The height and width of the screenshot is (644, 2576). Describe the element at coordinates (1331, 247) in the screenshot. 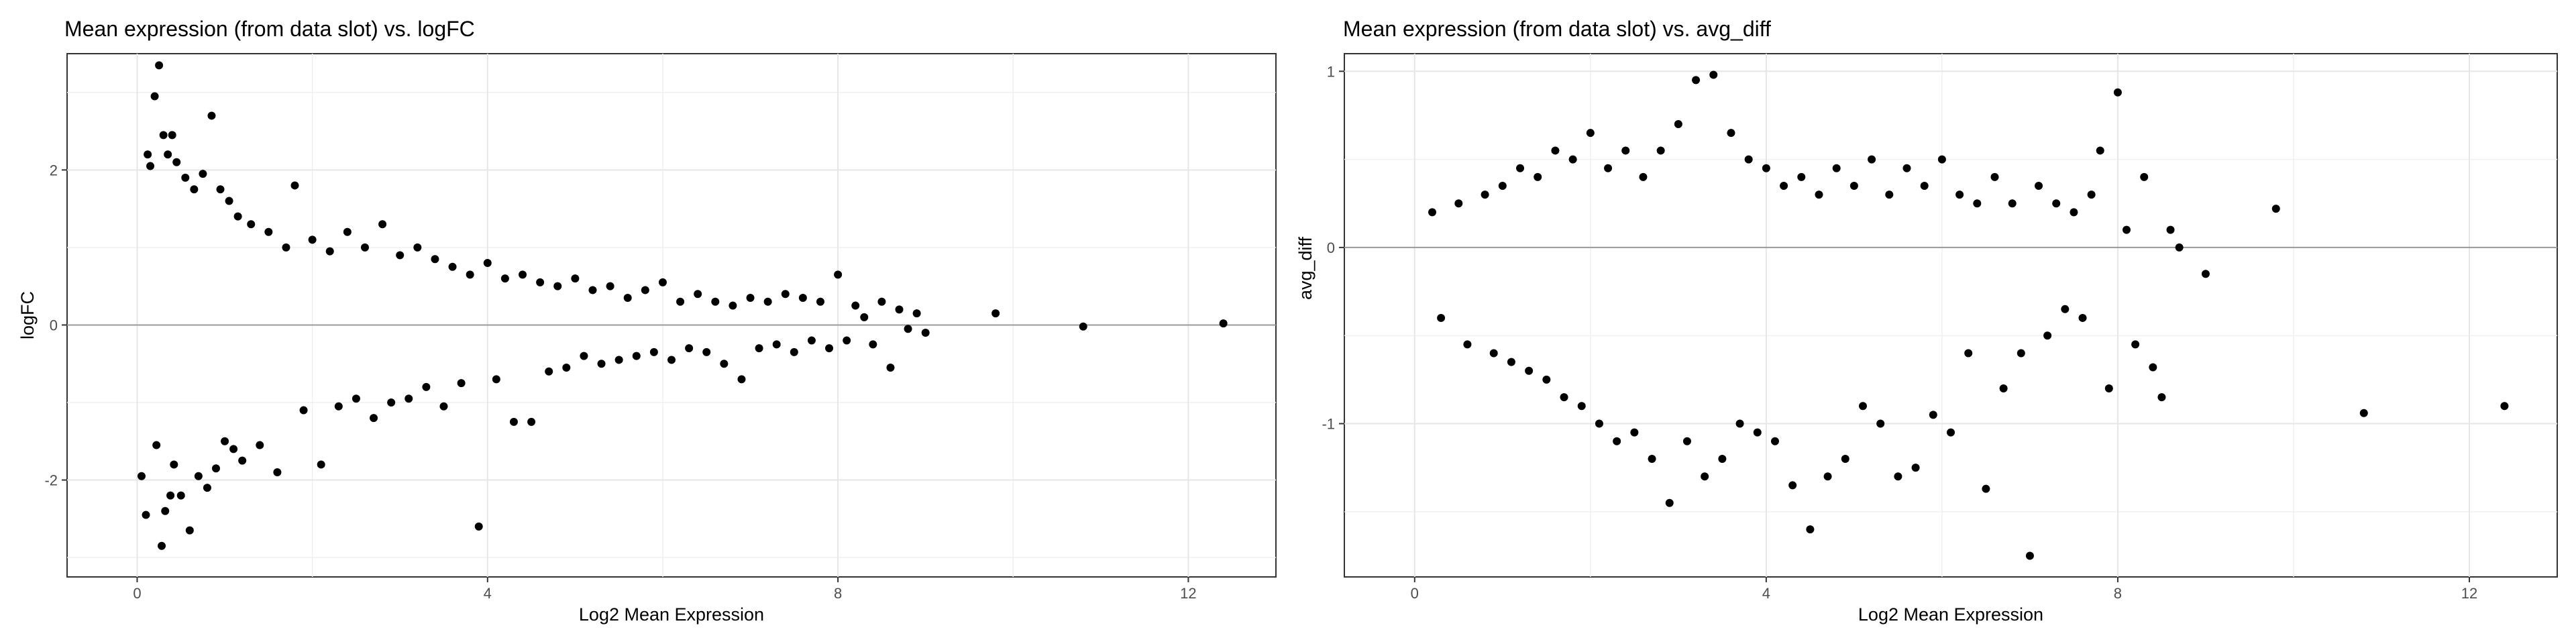

I see `y-tick-label: 0` at that location.